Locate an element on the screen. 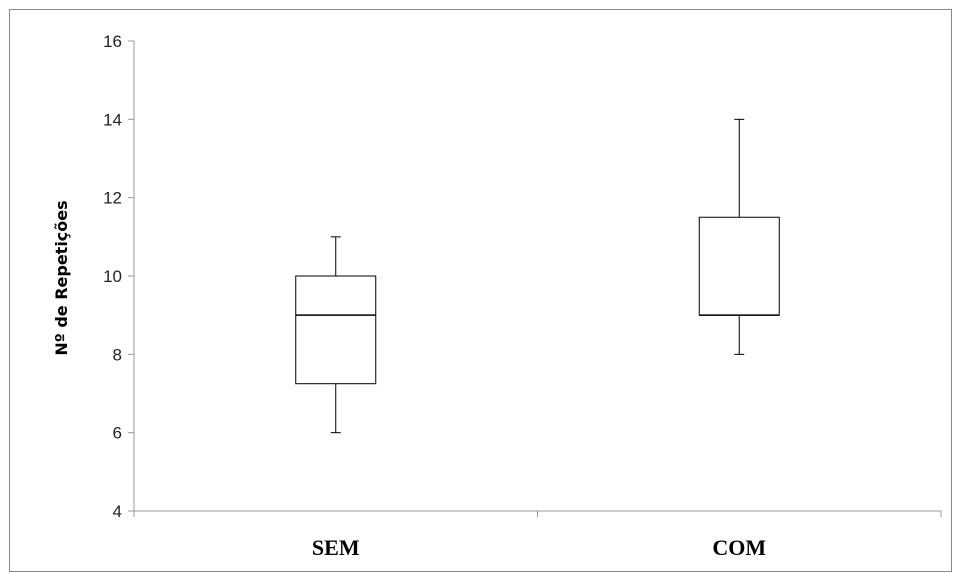 The height and width of the screenshot is (573, 955). x-category-label: COM is located at coordinates (739, 547).